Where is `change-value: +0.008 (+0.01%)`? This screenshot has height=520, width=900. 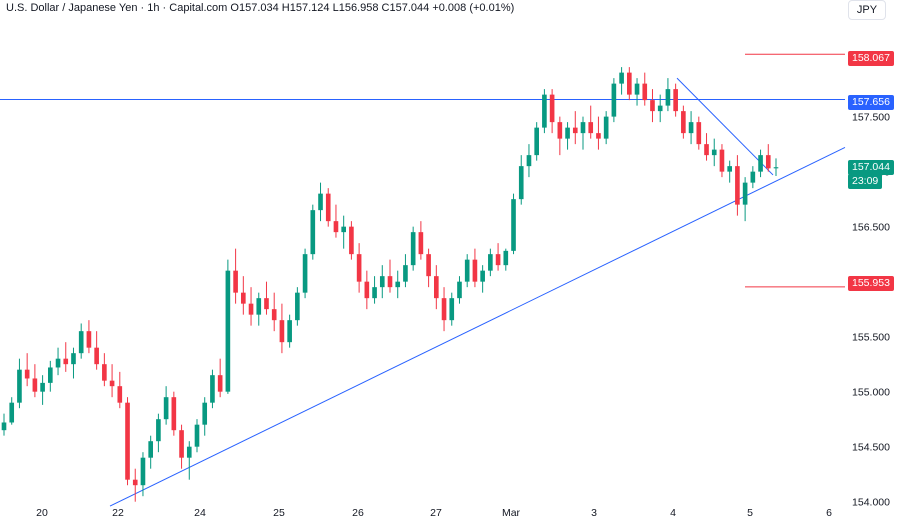 change-value: +0.008 (+0.01%) is located at coordinates (473, 8).